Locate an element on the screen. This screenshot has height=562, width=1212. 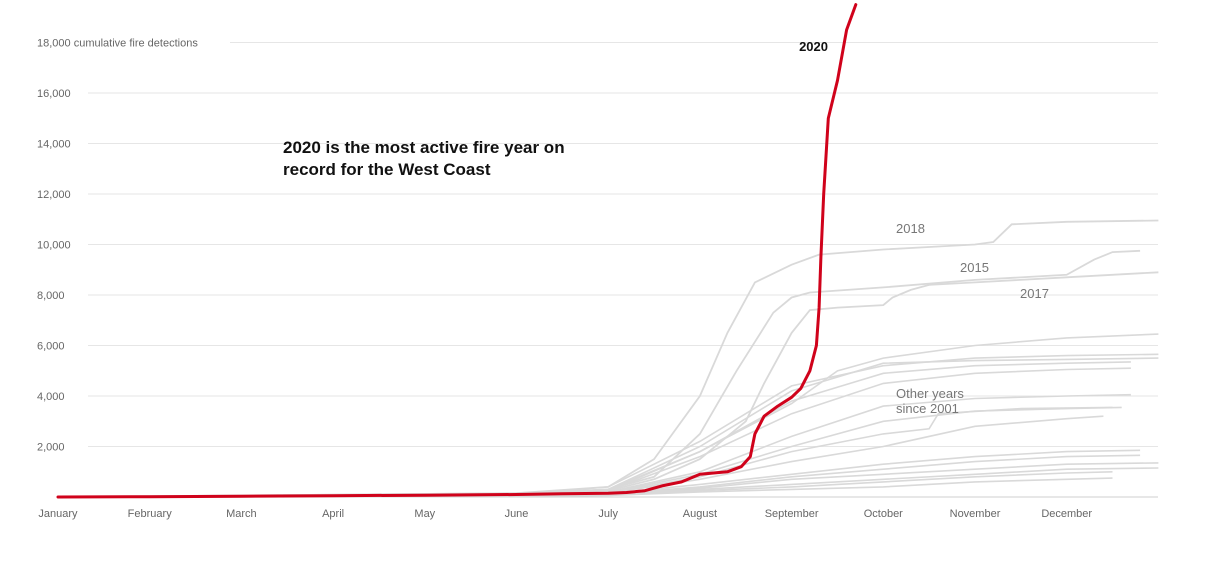
x-tick-label: June is located at coordinates (517, 514).